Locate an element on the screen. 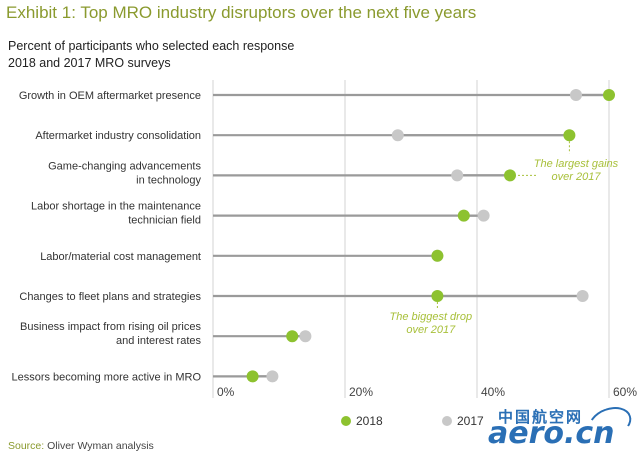 This screenshot has height=457, width=640. x-tick-label: 60% is located at coordinates (625, 392).